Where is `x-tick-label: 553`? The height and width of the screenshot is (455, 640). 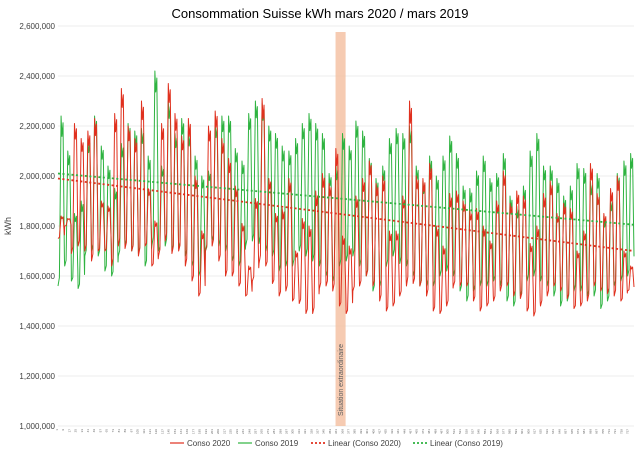 x-tick-label: 553 is located at coordinates (485, 431).